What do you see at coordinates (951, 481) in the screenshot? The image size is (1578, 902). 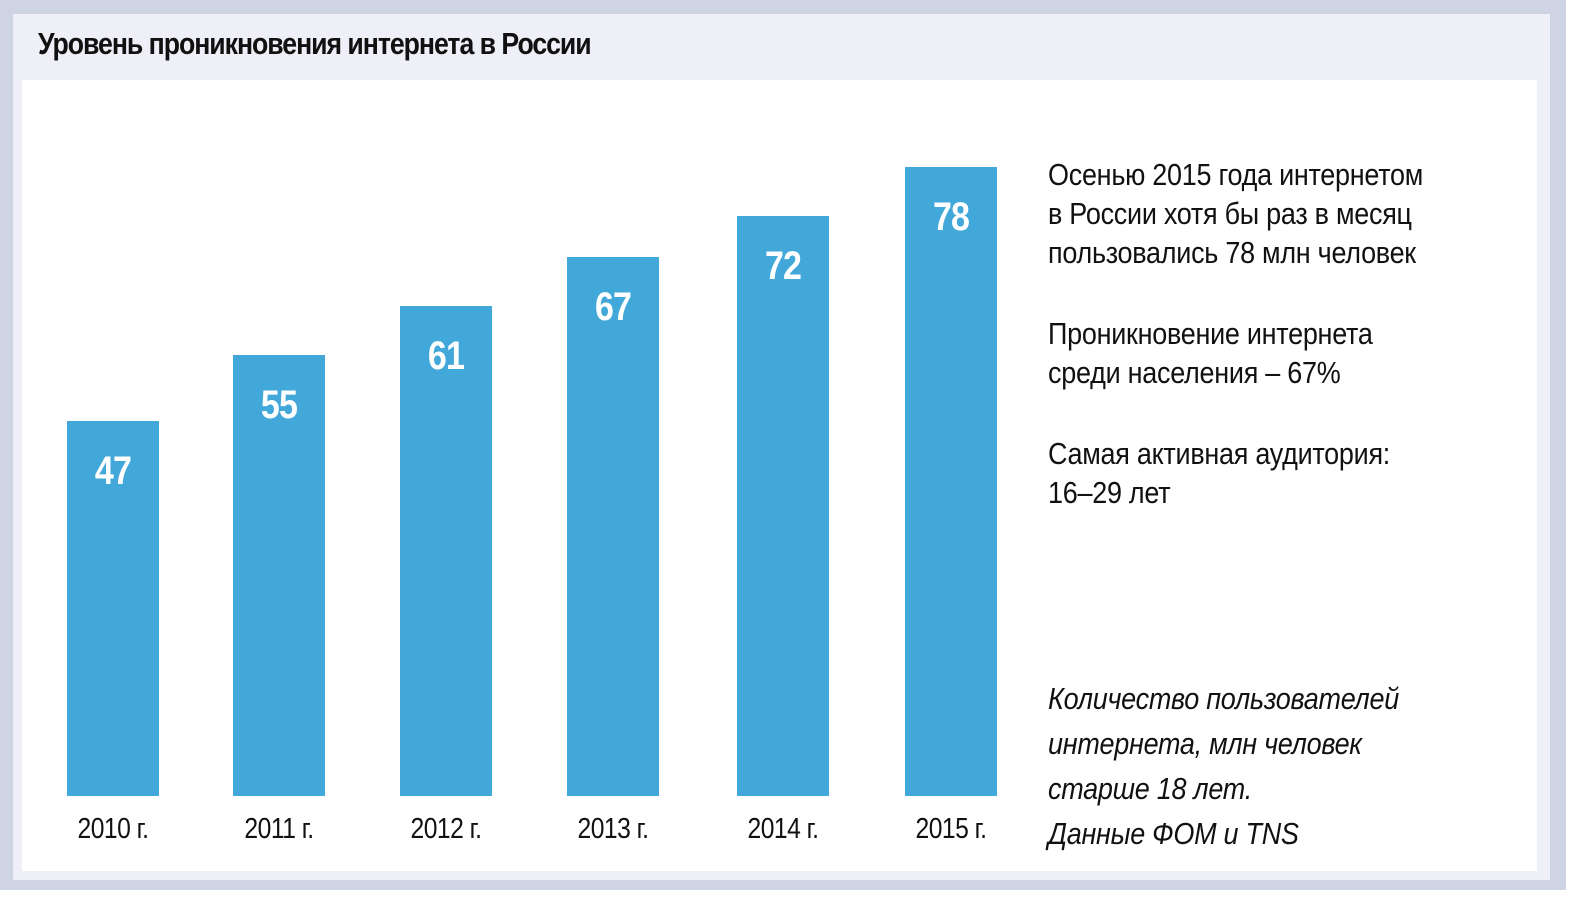 I see `bar: 78` at bounding box center [951, 481].